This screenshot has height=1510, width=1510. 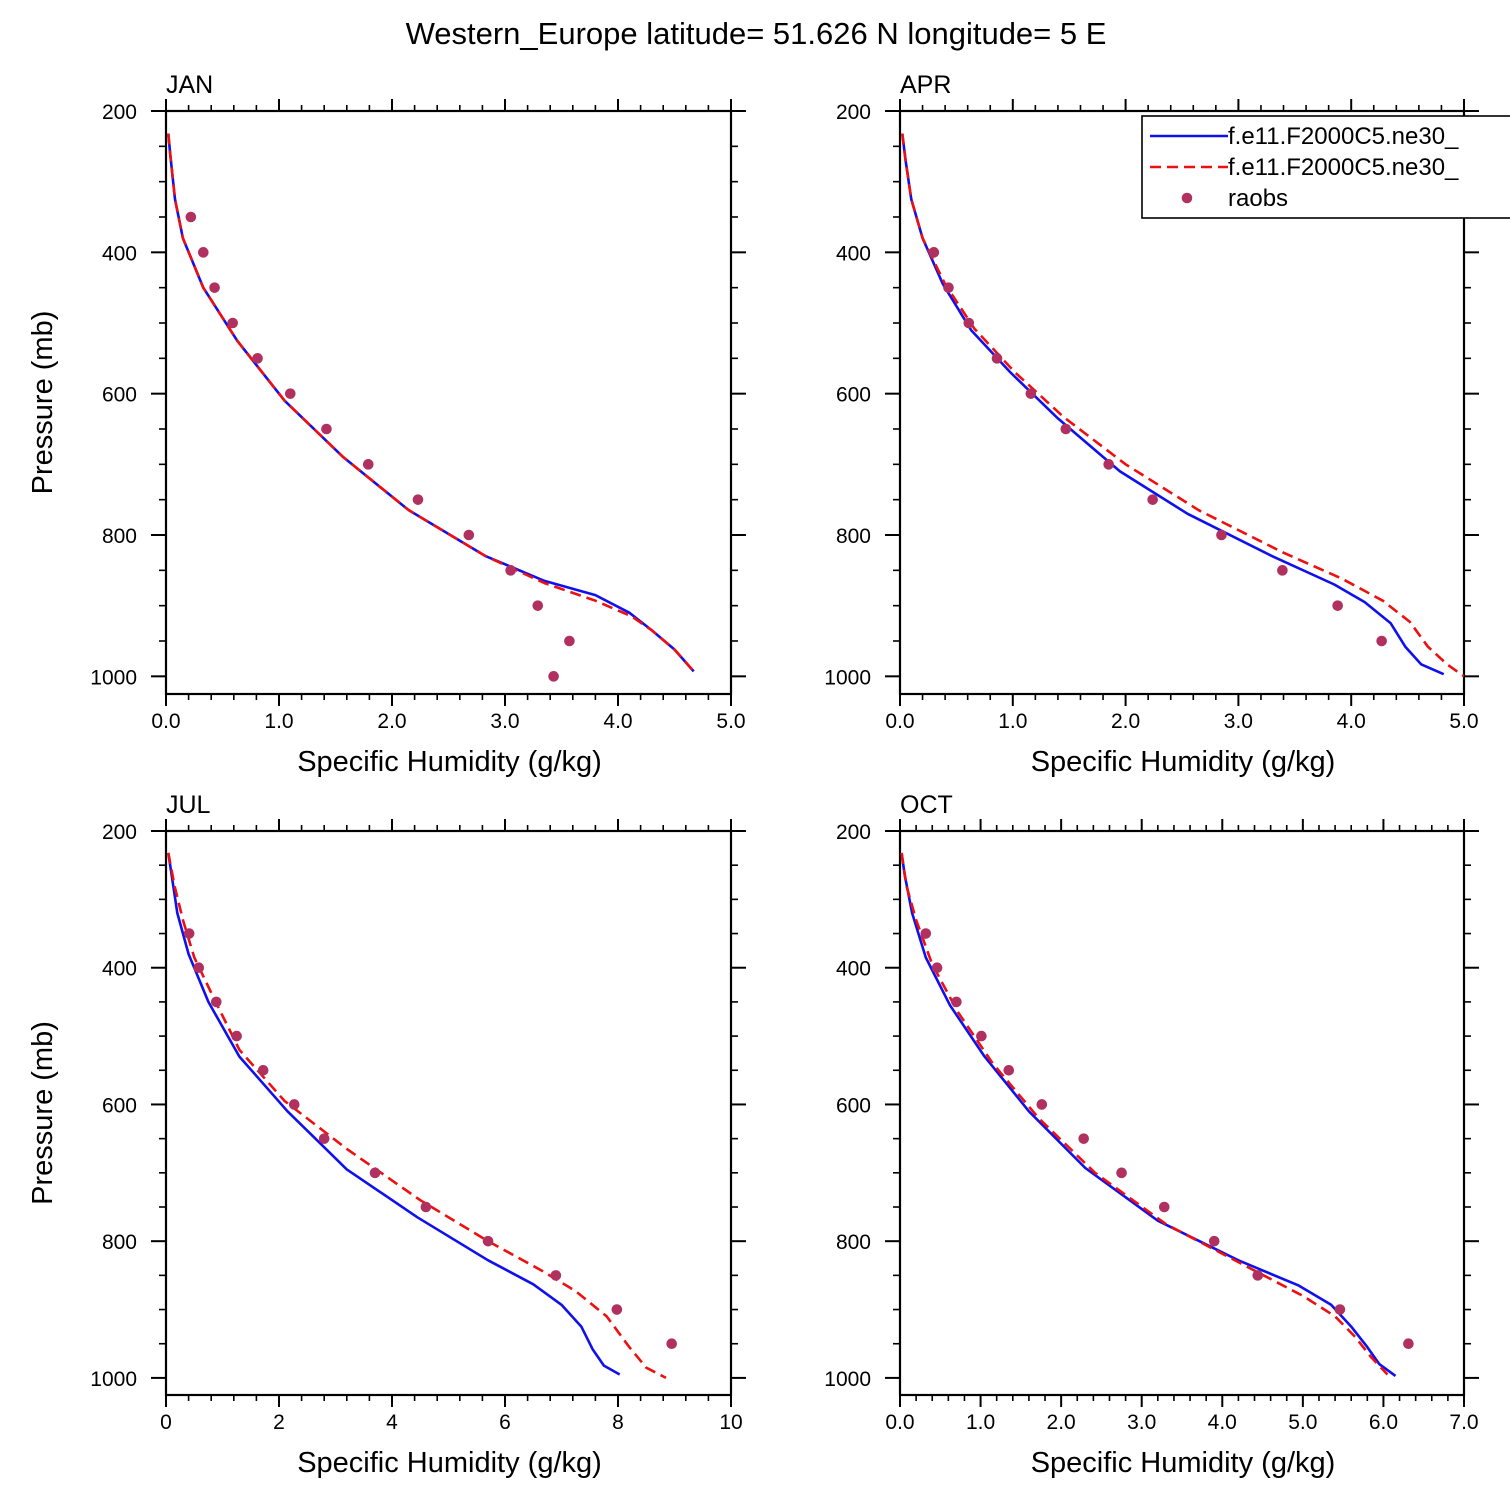 I want to click on y-tick-label: 200, so click(x=119, y=112).